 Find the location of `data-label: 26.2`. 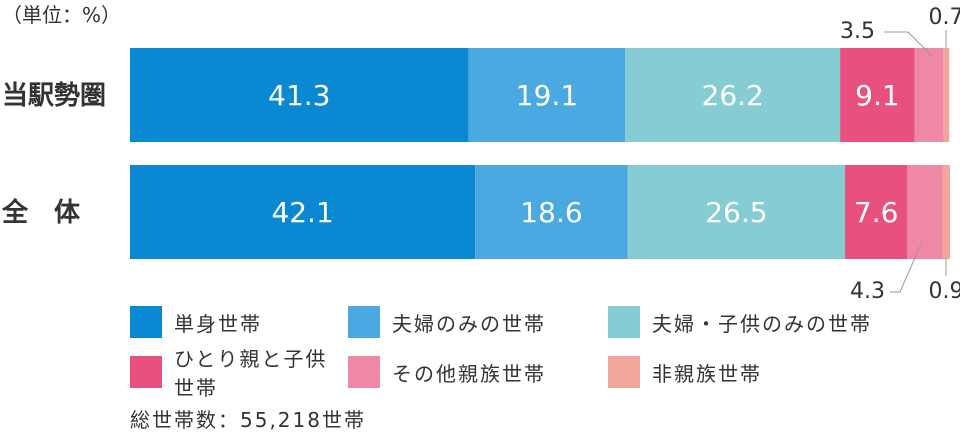

data-label: 26.2 is located at coordinates (733, 95).